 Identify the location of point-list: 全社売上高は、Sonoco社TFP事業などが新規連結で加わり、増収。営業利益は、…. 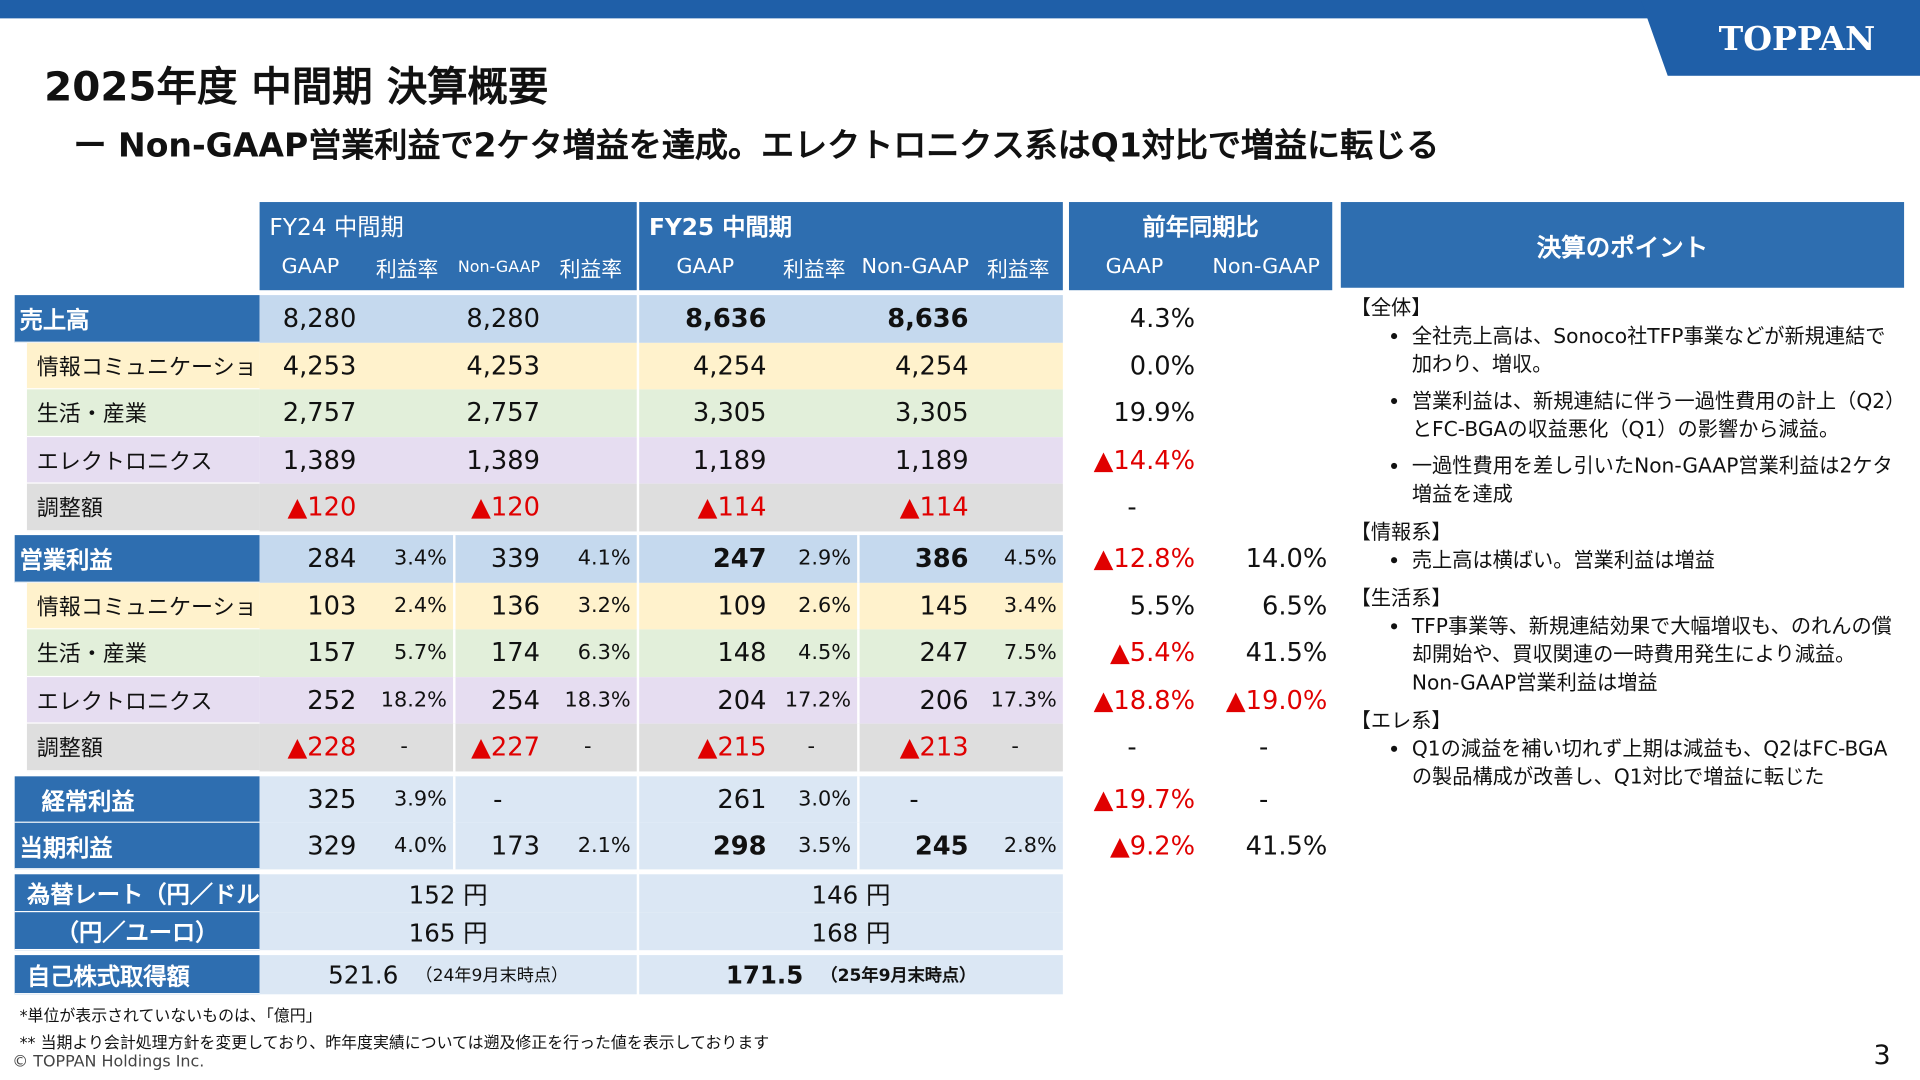
(1623, 415).